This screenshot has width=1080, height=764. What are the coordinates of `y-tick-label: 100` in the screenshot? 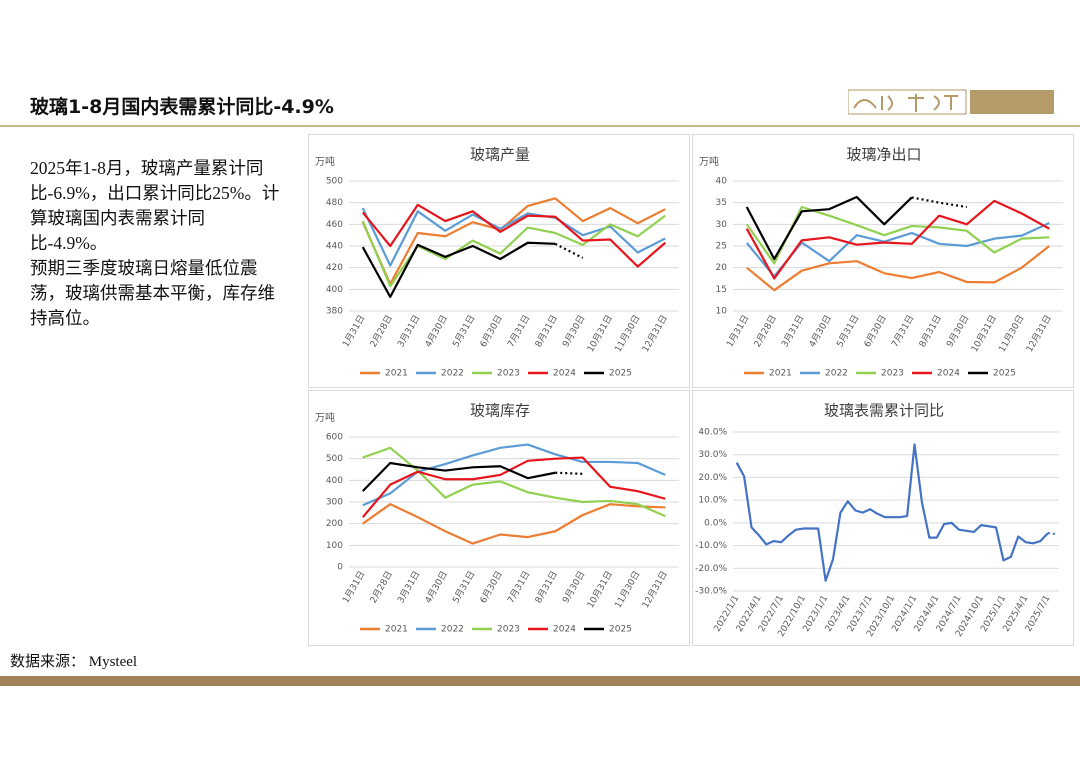 It's located at (334, 546).